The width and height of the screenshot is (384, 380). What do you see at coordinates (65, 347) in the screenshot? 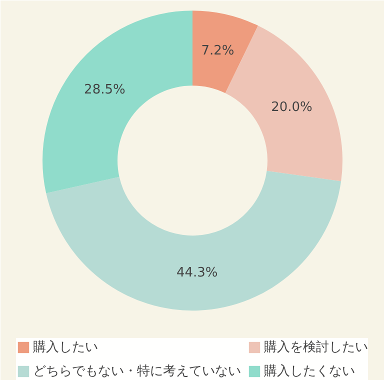
I see `legend-label: 購入したい` at bounding box center [65, 347].